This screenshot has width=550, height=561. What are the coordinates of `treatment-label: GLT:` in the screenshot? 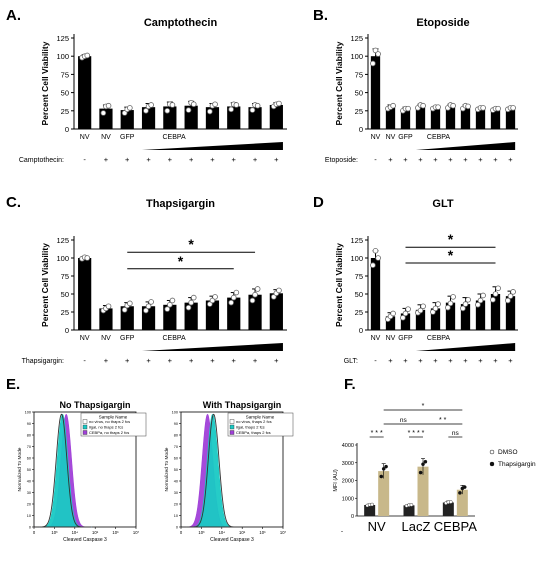 It's located at (351, 361).